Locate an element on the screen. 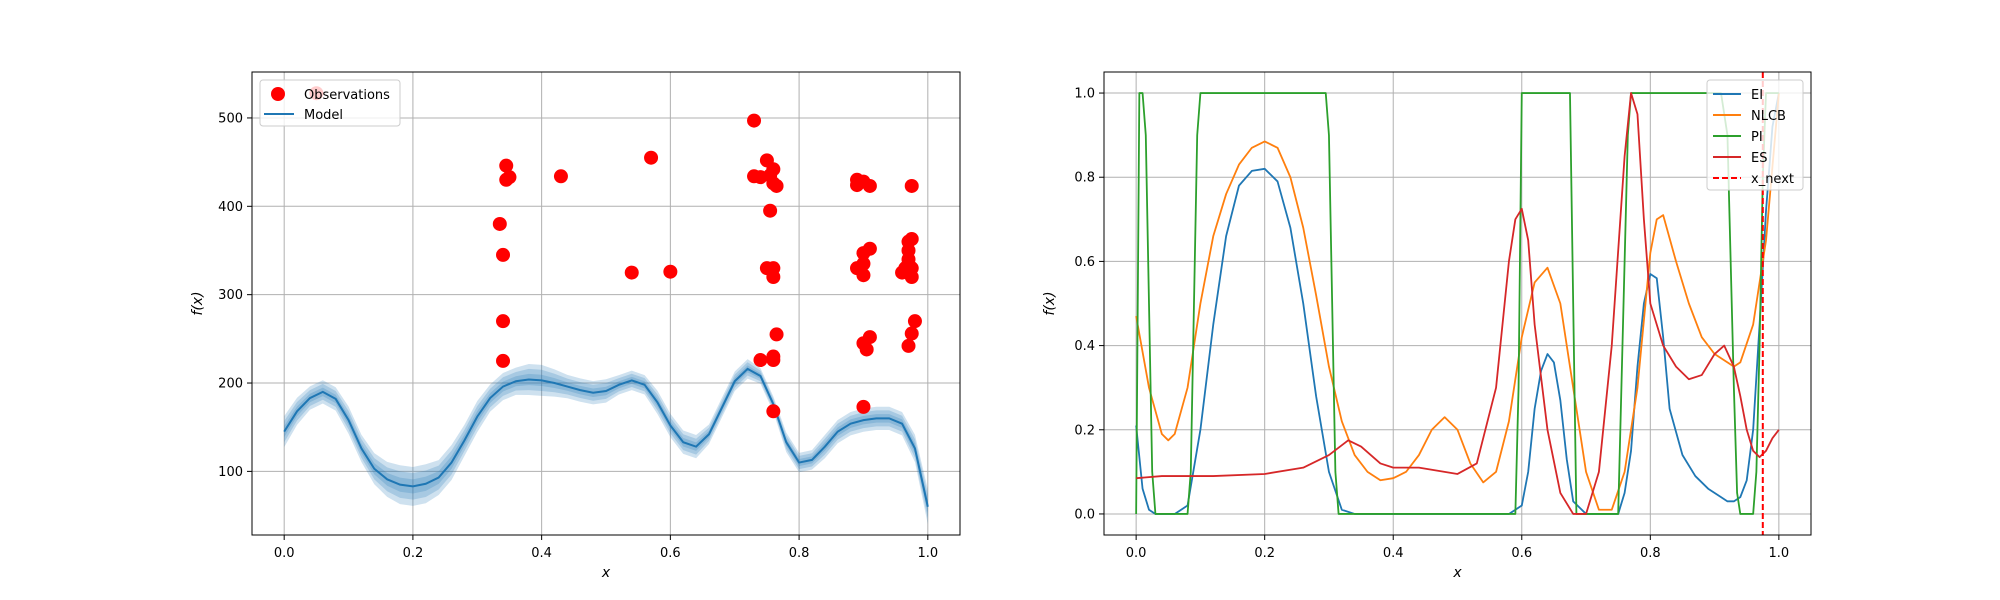 Image resolution: width=2000 pixels, height=600 pixels. right-xtick-label: 0.6 is located at coordinates (1521, 553).